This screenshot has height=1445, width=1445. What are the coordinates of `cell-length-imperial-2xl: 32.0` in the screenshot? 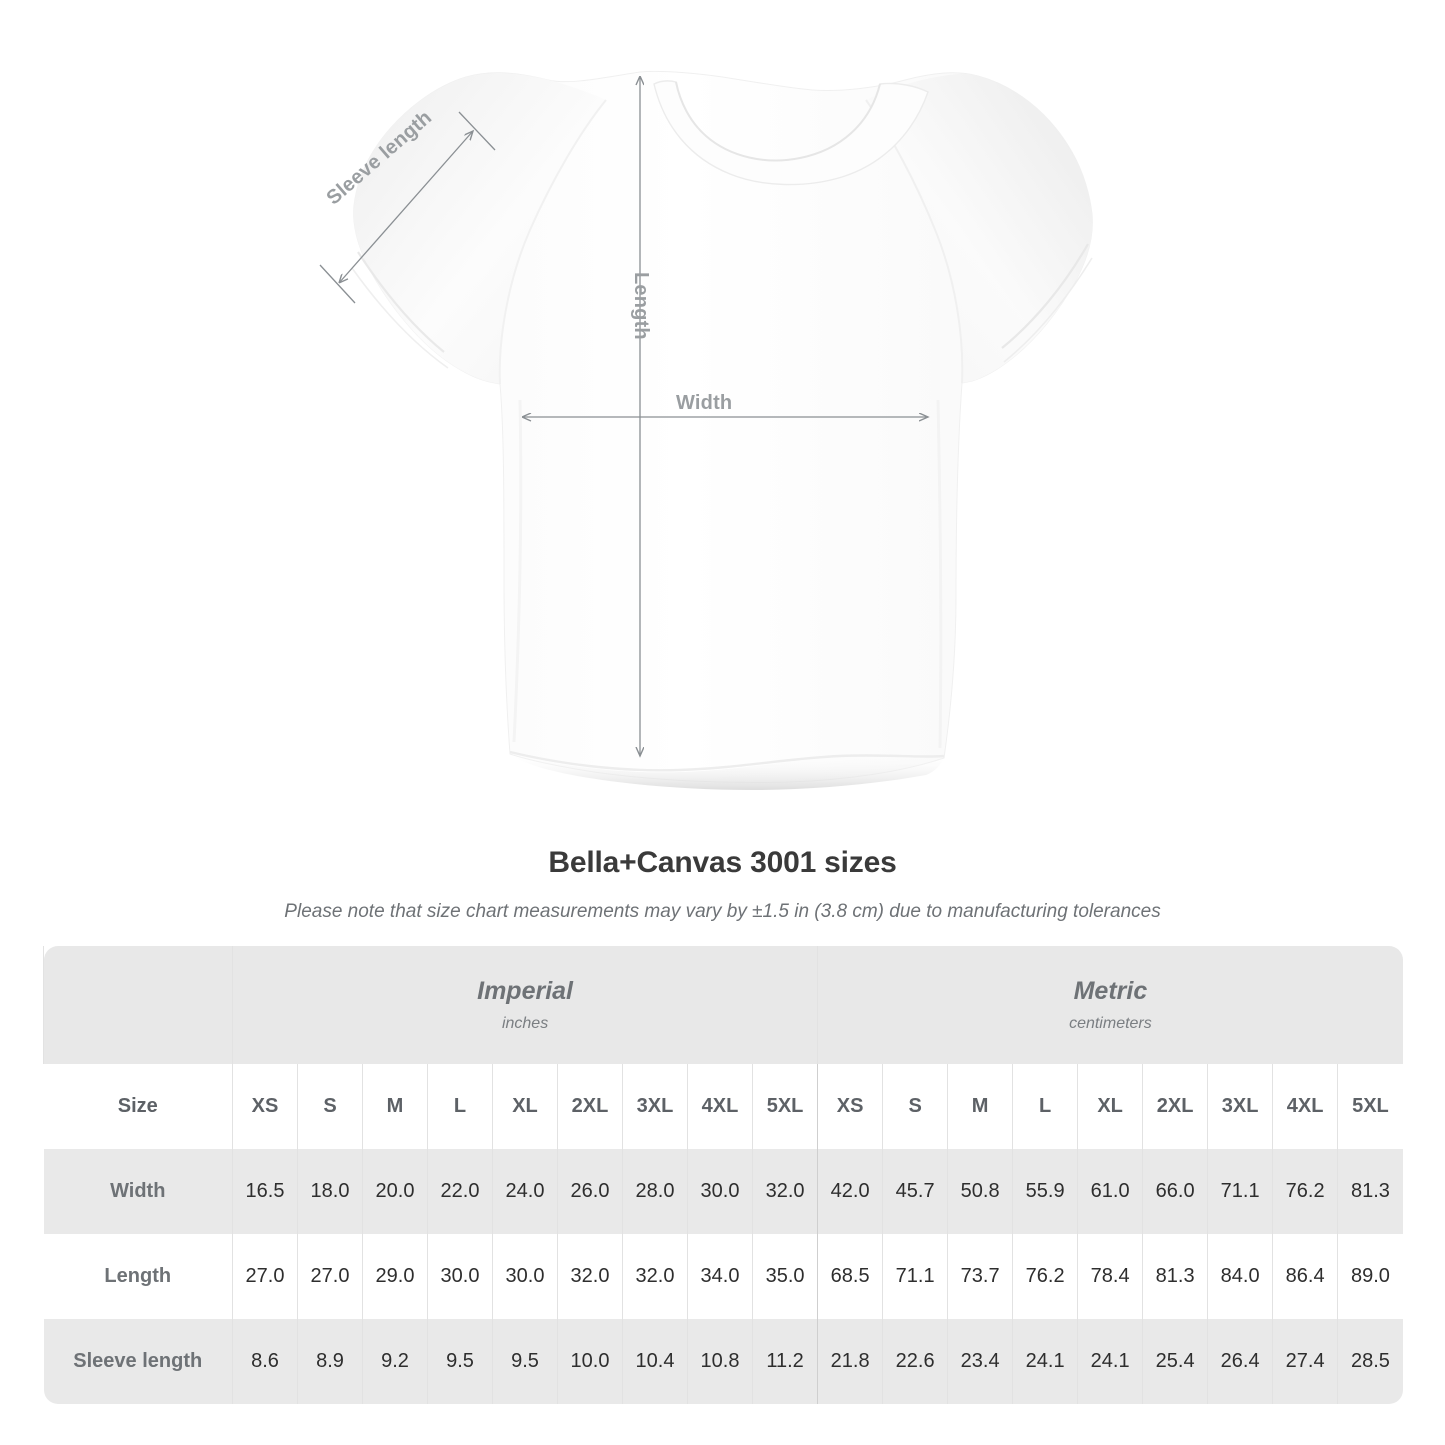 It's located at (590, 1276).